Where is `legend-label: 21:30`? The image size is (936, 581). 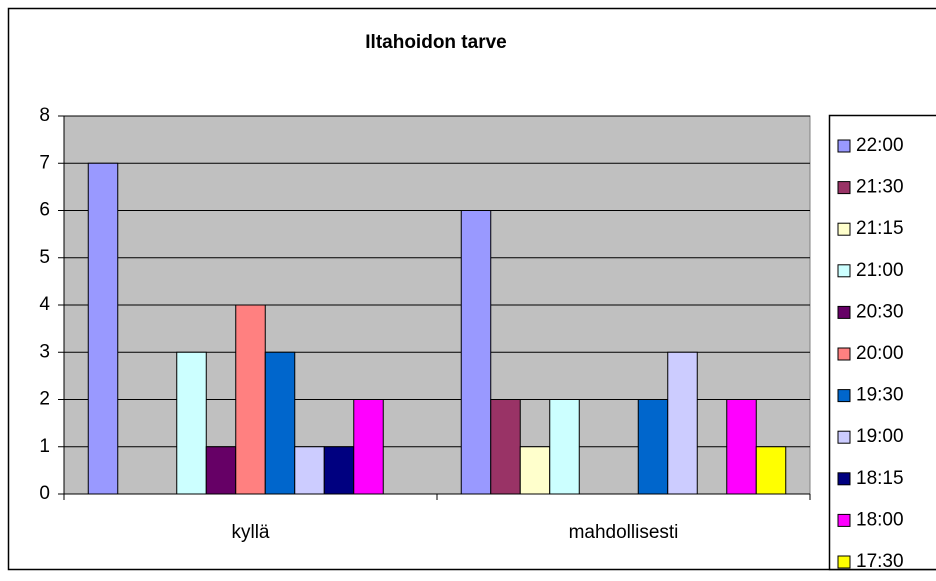
legend-label: 21:30 is located at coordinates (880, 187).